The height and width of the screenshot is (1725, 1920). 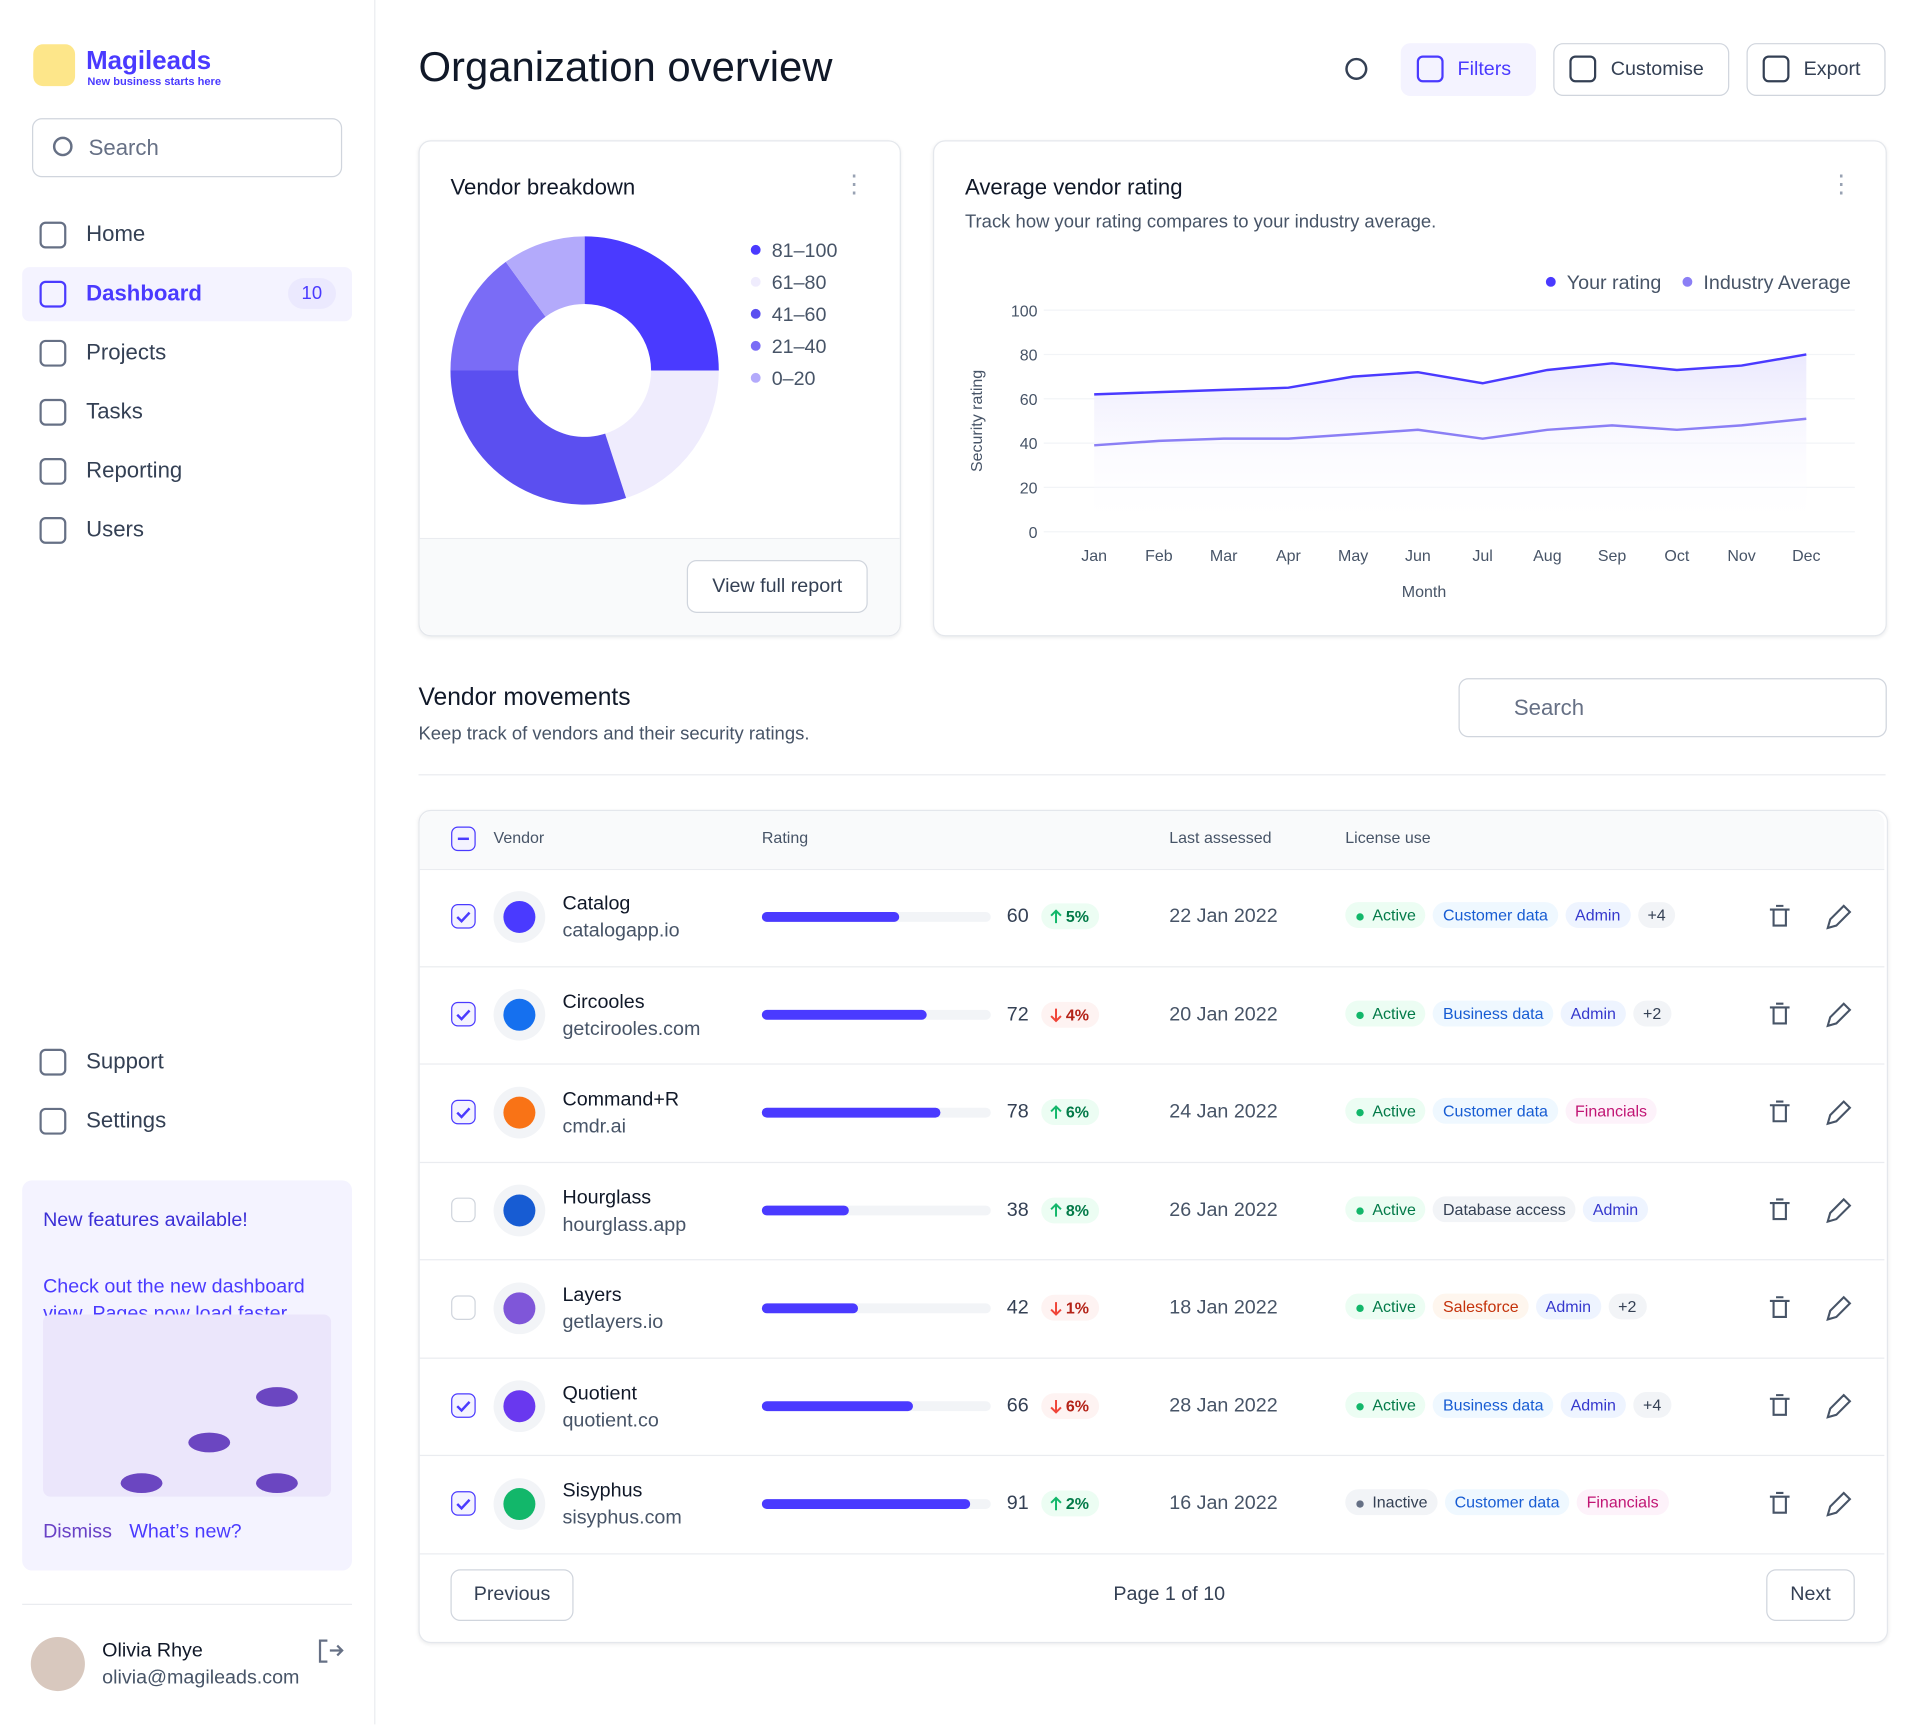 I want to click on rating-change: 6%, so click(x=1070, y=1112).